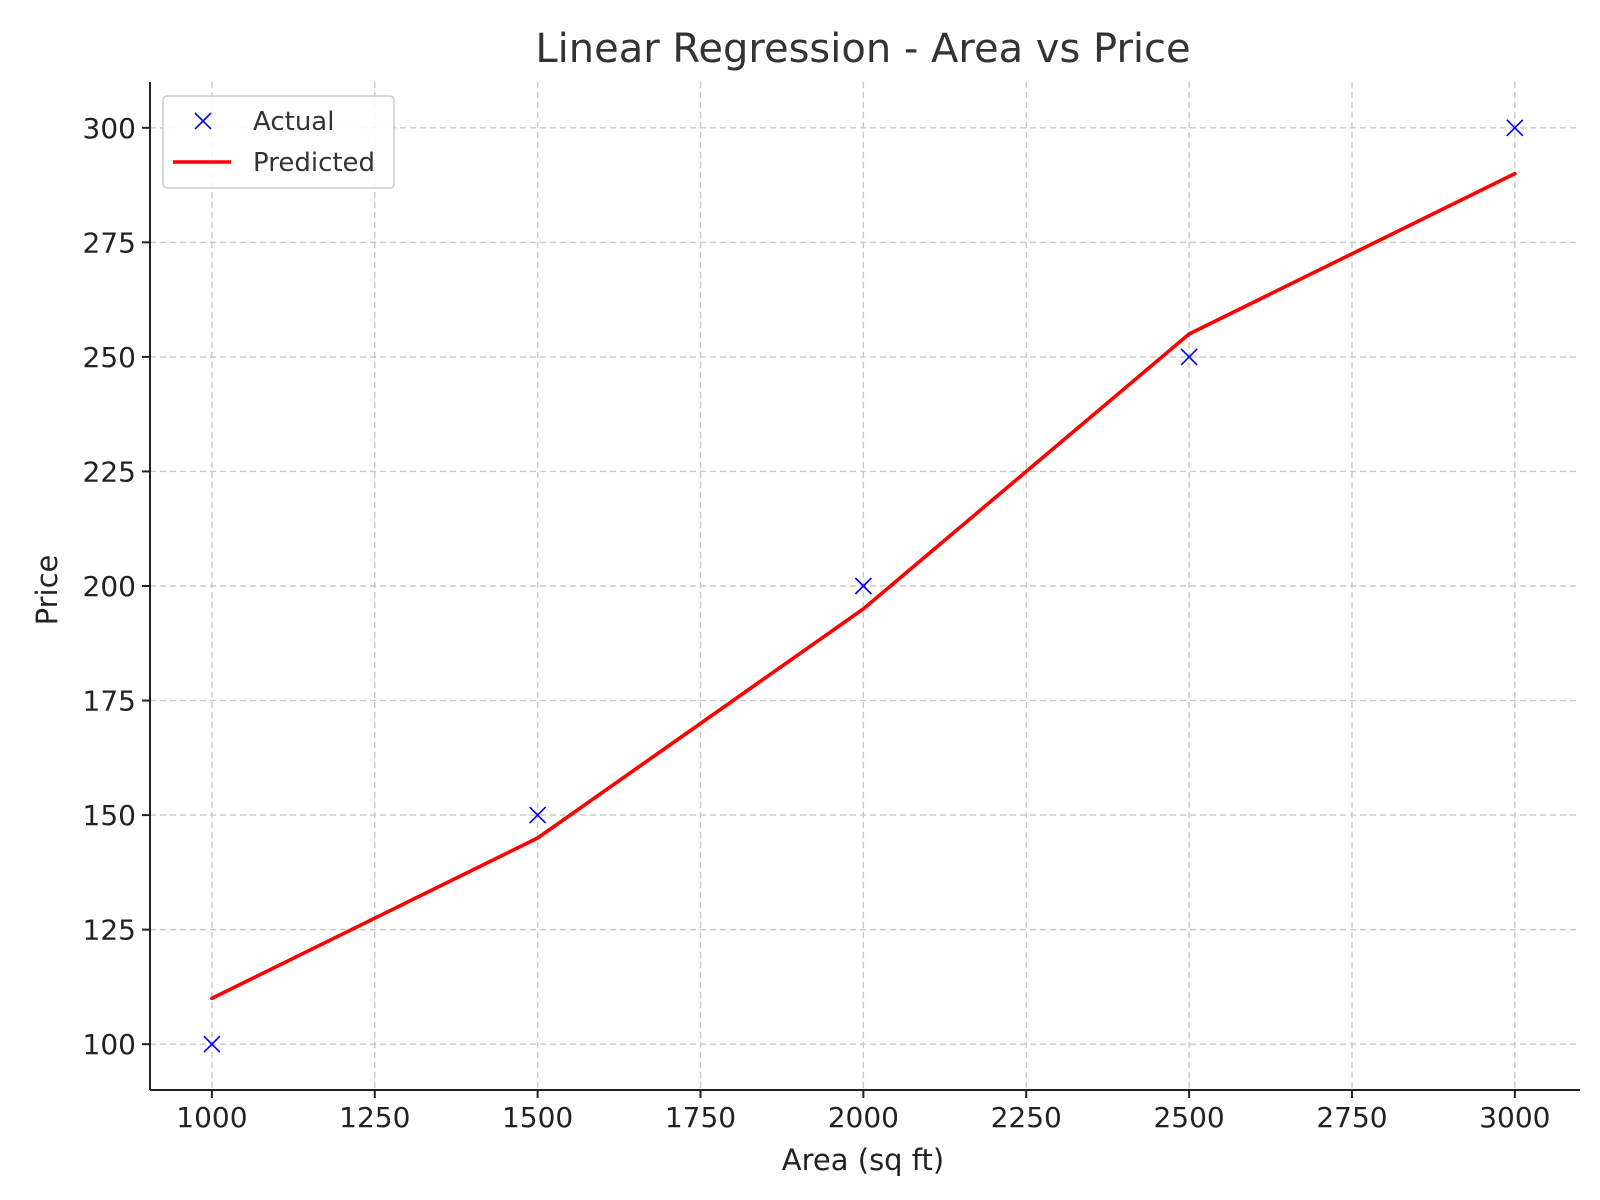 The width and height of the screenshot is (1600, 1200). I want to click on legend-box, so click(278, 142).